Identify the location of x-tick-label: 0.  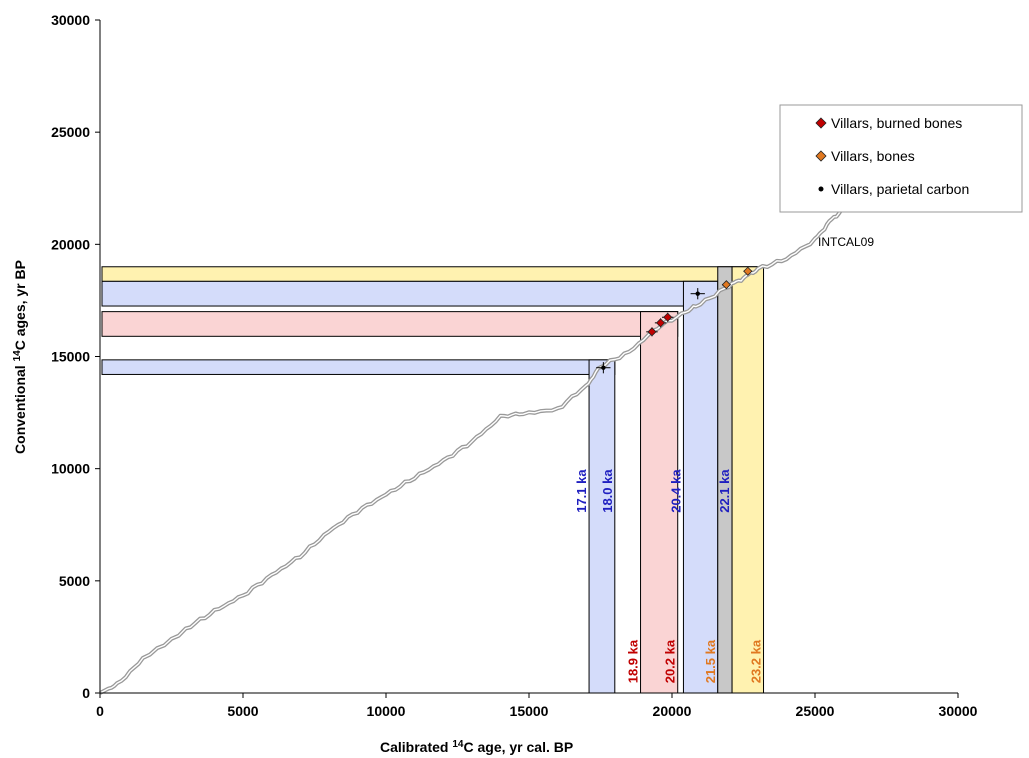
(100, 711).